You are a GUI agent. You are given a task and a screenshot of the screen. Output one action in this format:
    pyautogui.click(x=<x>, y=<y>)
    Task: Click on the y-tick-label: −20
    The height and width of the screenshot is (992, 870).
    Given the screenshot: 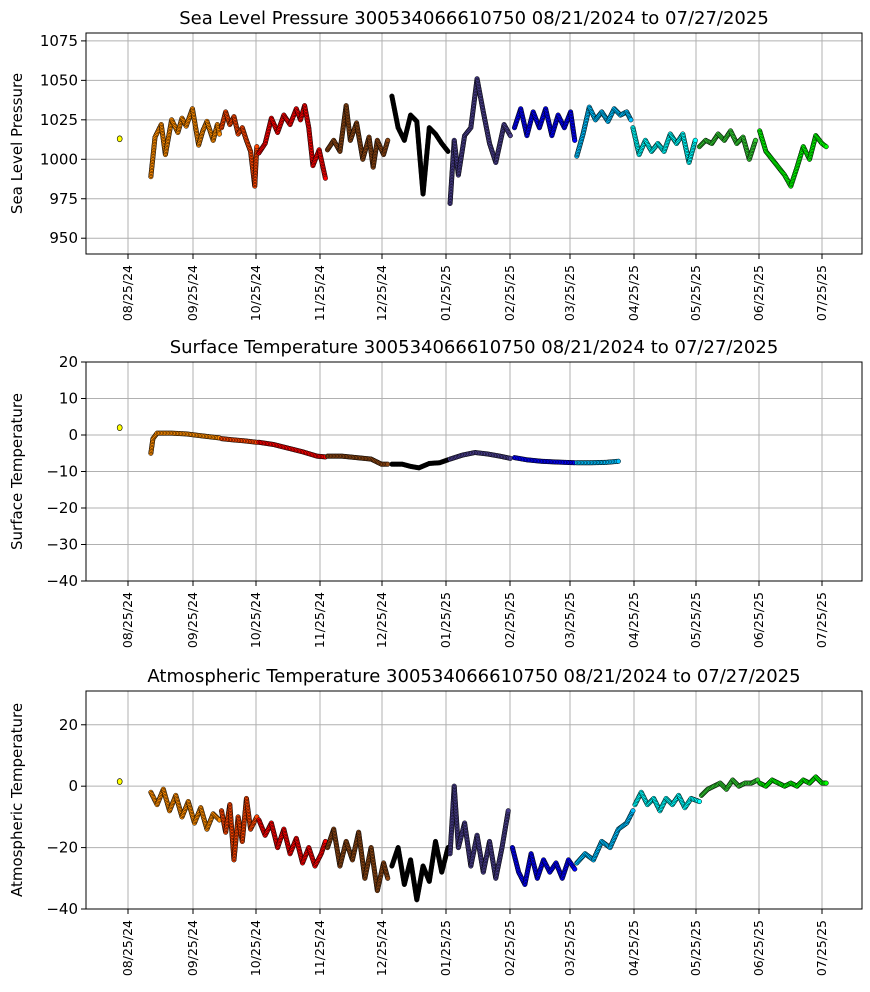 What is the action you would take?
    pyautogui.click(x=62, y=848)
    